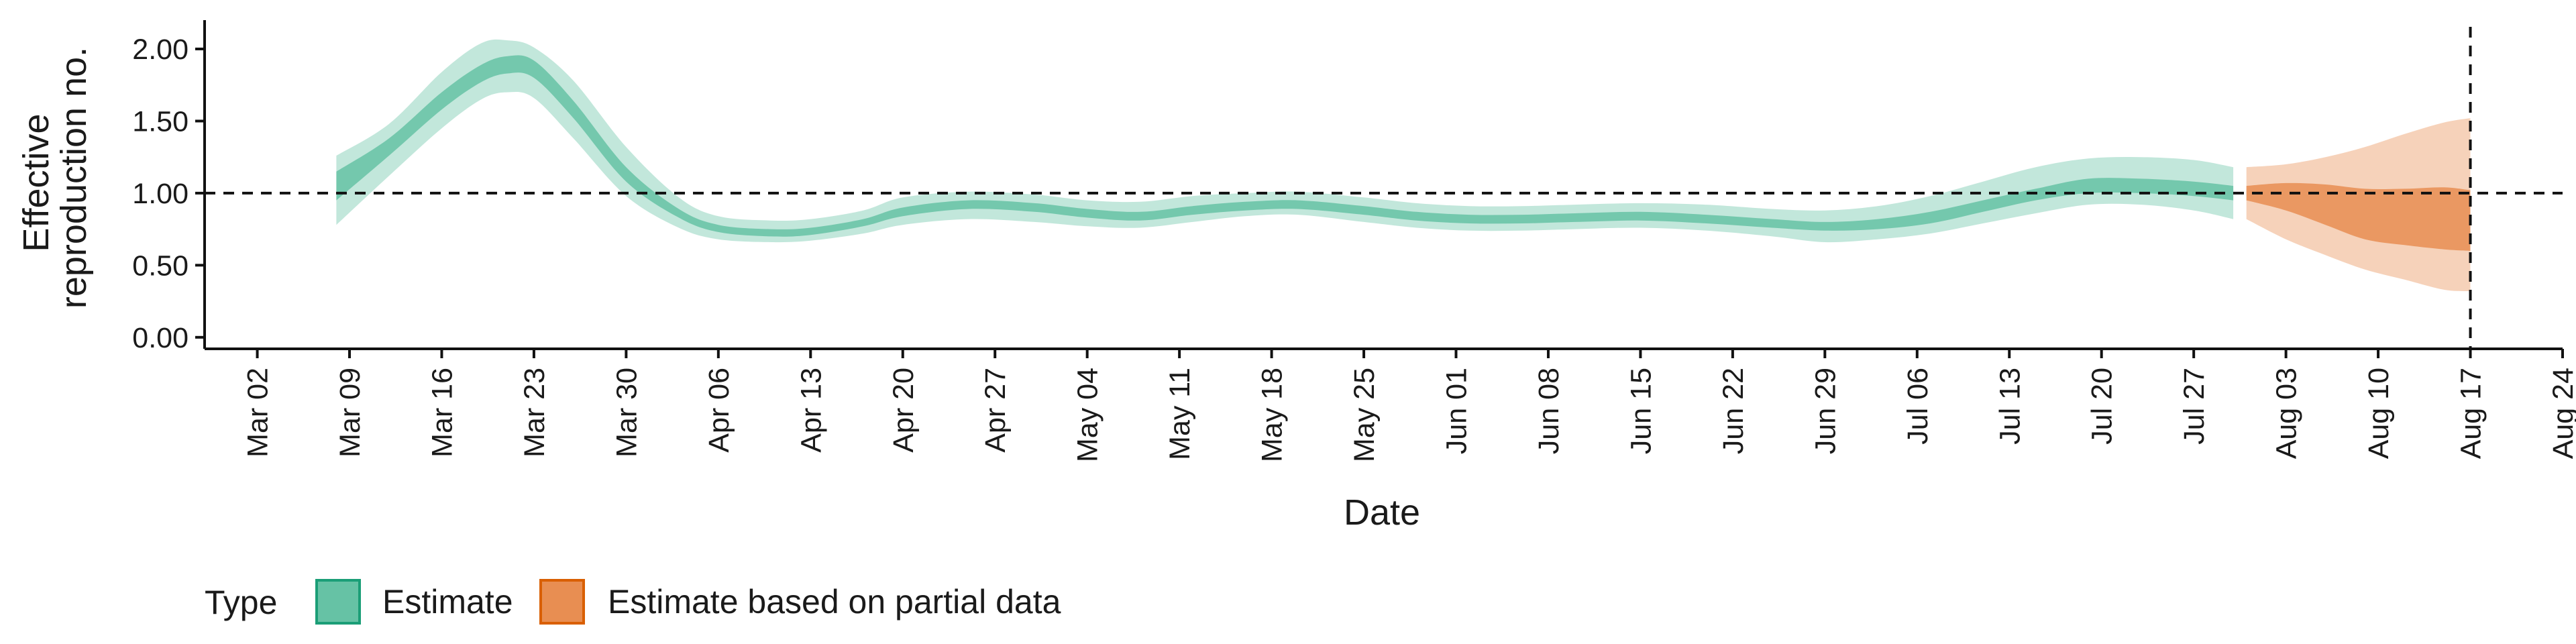 Image resolution: width=2576 pixels, height=644 pixels. I want to click on x-tick-label: Mar 23, so click(535, 413).